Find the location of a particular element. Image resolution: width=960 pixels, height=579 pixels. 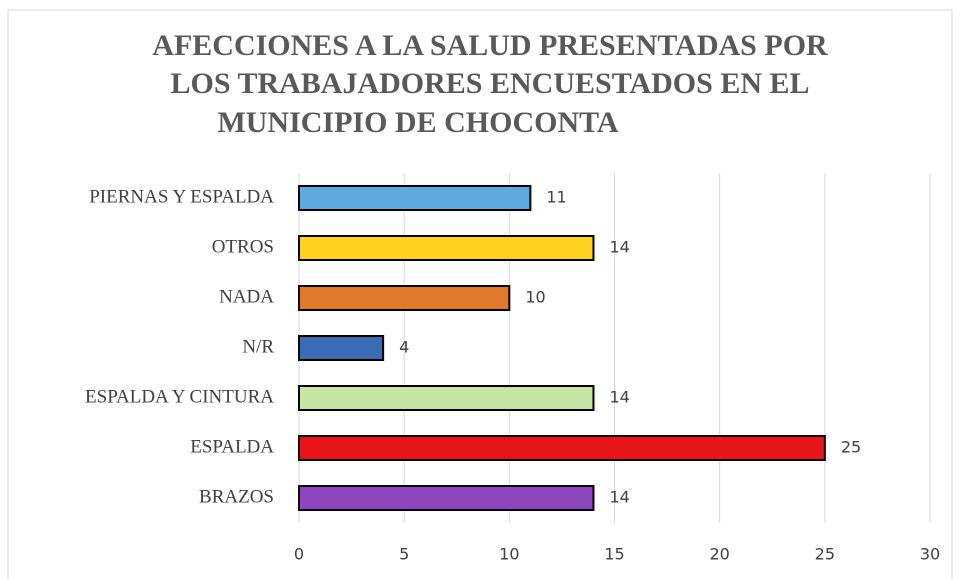

y-tick-label: BRAZOS is located at coordinates (236, 496).